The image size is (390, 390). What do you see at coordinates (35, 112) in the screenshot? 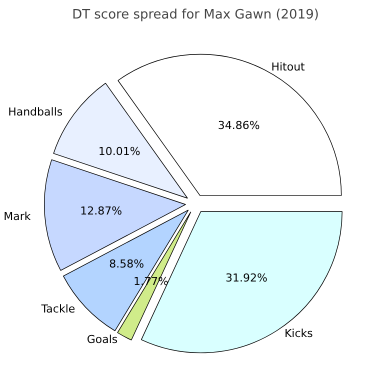
I see `slice-label: Handballs` at bounding box center [35, 112].